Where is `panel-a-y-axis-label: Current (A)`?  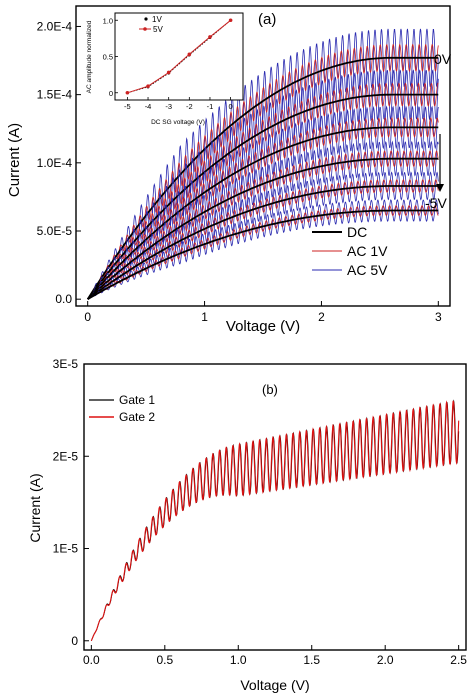 panel-a-y-axis-label: Current (A) is located at coordinates (14, 160).